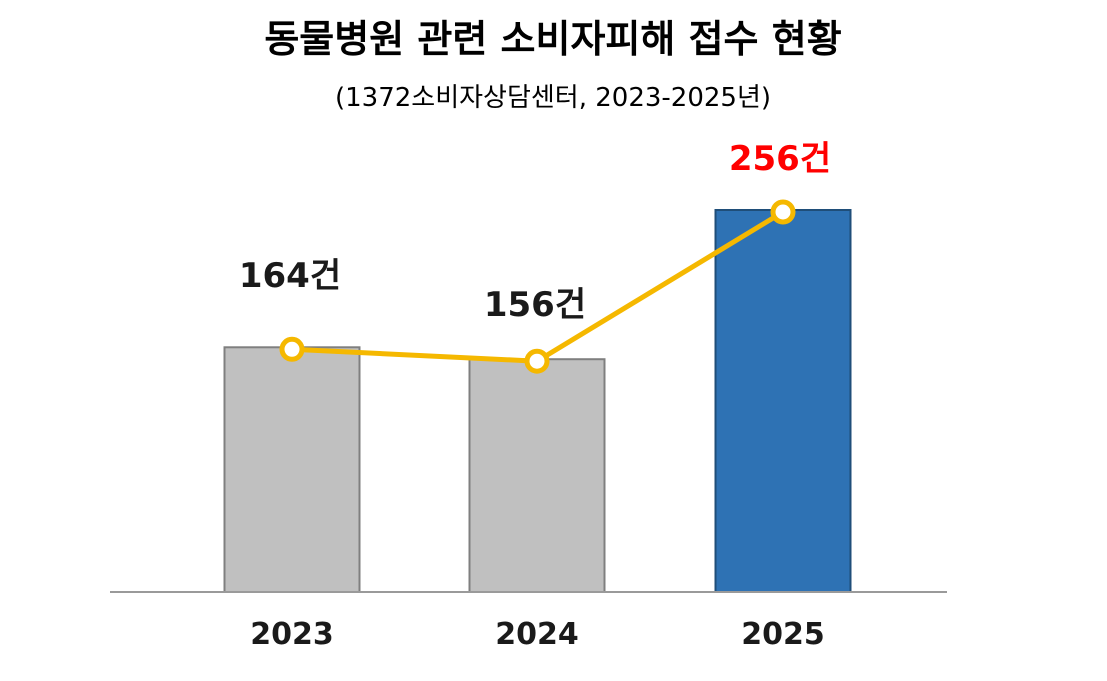 The image size is (1107, 681). Describe the element at coordinates (537, 361) in the screenshot. I see `trend-marker-2024` at that location.